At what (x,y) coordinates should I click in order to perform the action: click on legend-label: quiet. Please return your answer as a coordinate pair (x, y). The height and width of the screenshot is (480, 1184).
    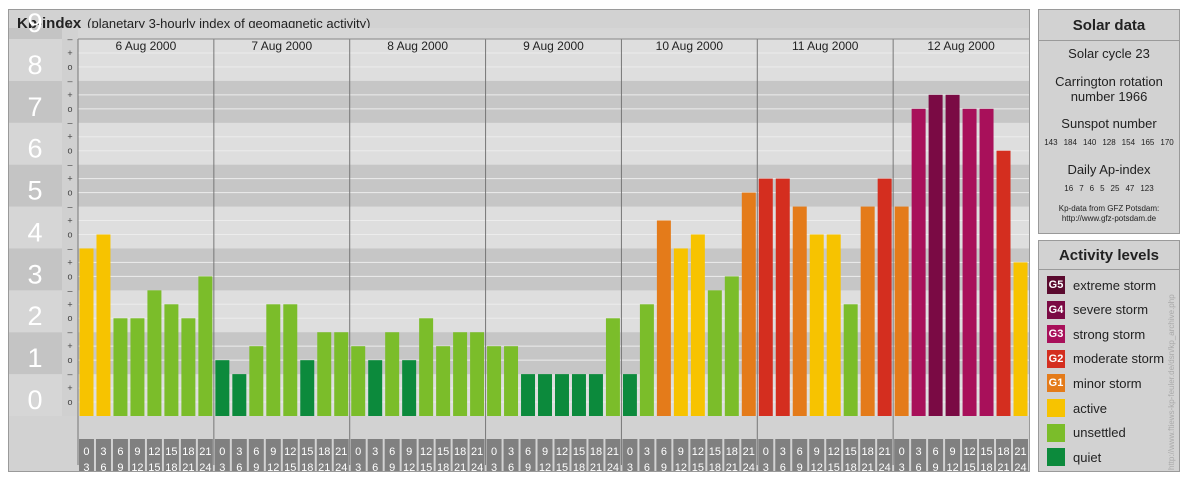
    Looking at the image, I should click on (1087, 457).